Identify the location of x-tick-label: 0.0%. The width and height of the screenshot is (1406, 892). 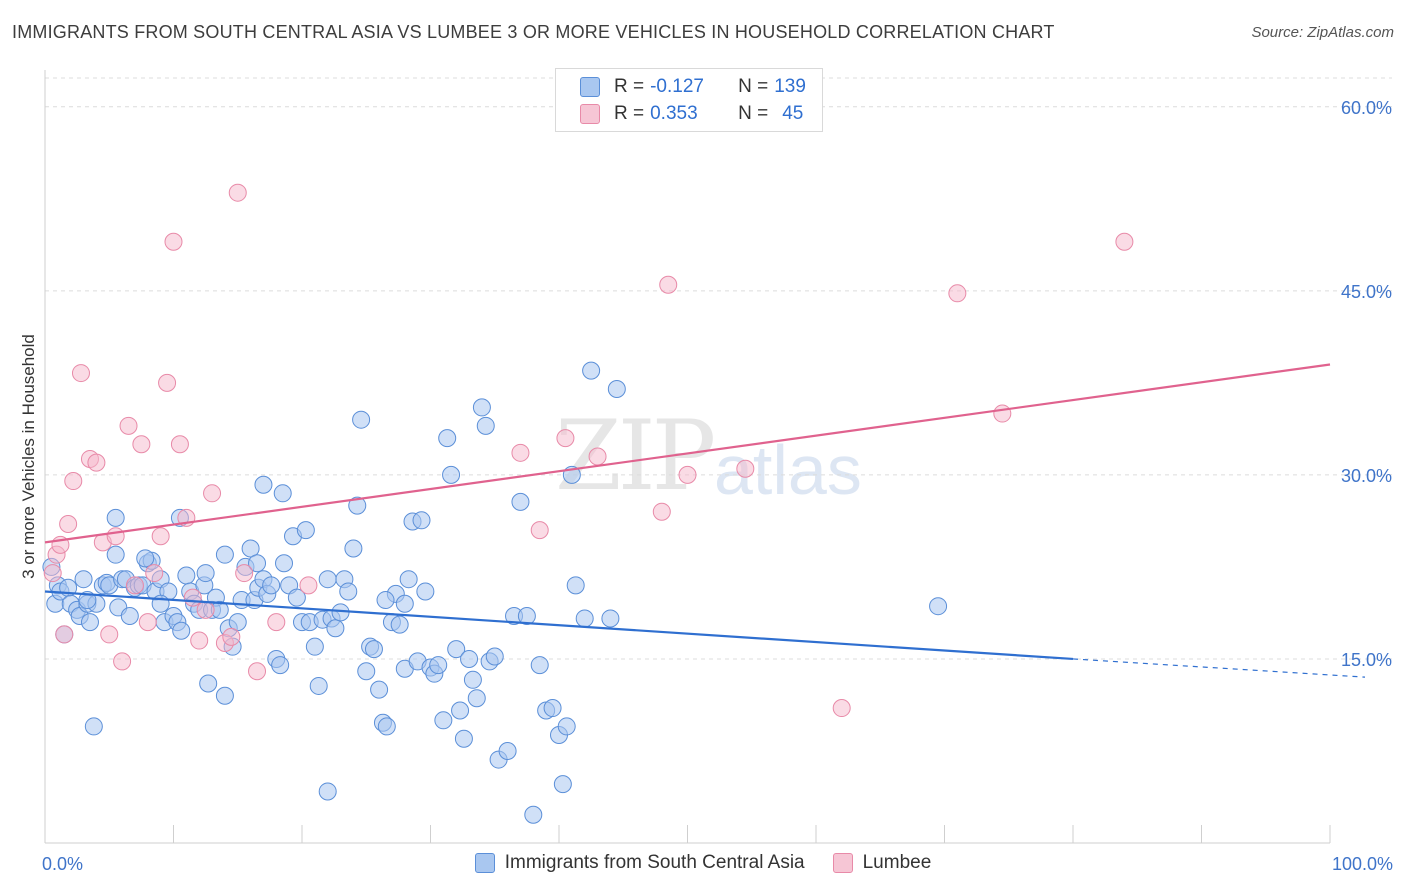
(62, 864).